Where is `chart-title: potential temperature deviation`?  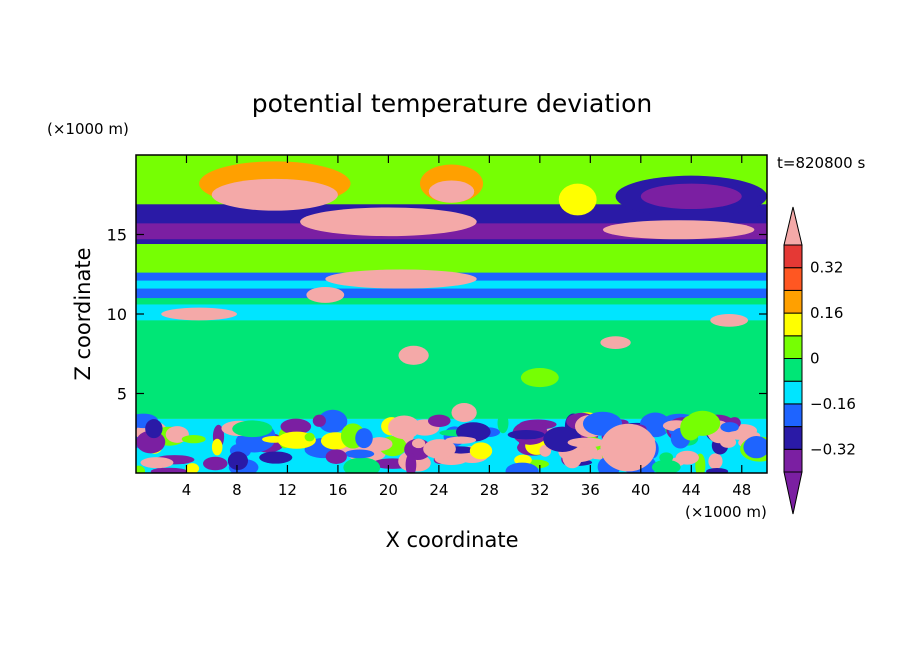
chart-title: potential temperature deviation is located at coordinates (452, 103).